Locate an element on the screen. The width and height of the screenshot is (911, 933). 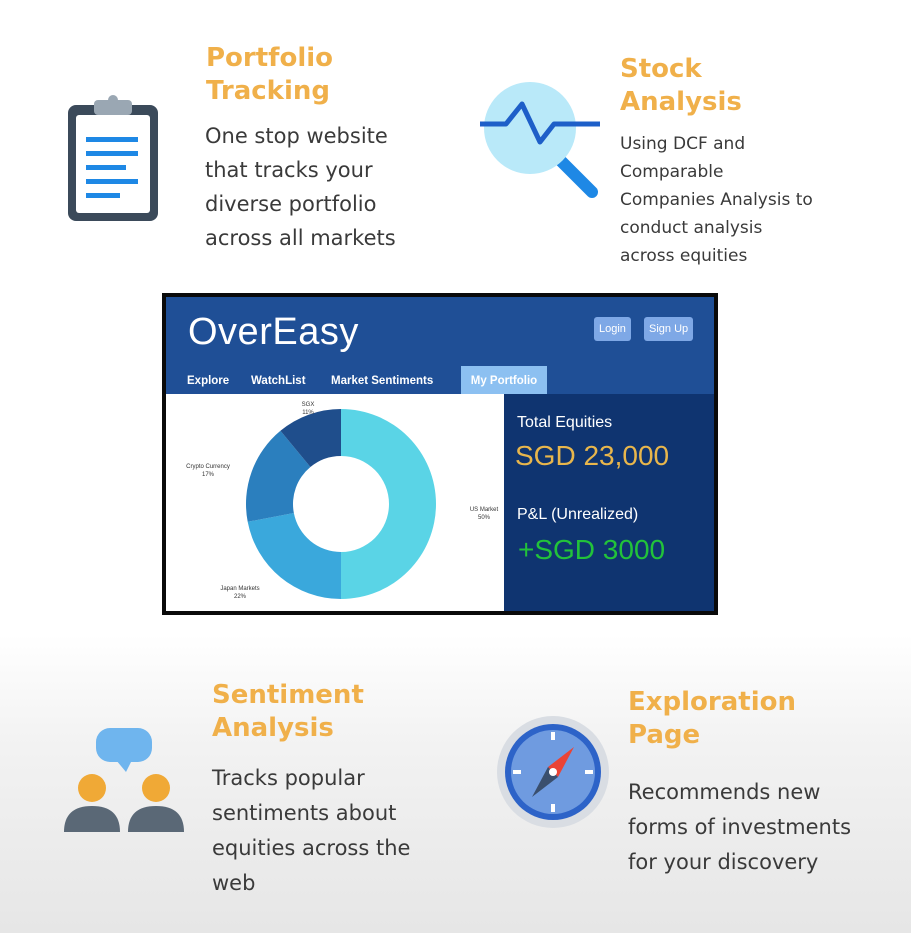
nav-explore: Explore is located at coordinates (208, 381).